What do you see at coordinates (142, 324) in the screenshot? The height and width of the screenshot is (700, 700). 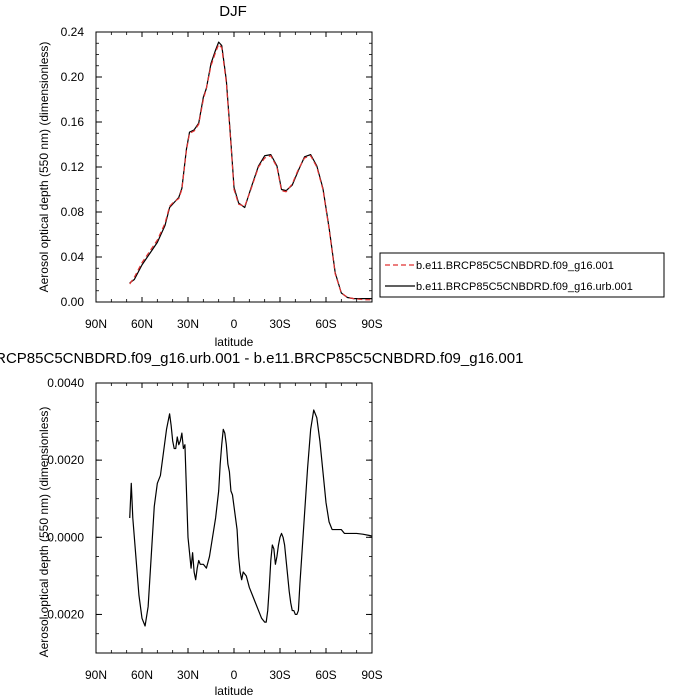 I see `top-chart-x-tick-label: 60N` at bounding box center [142, 324].